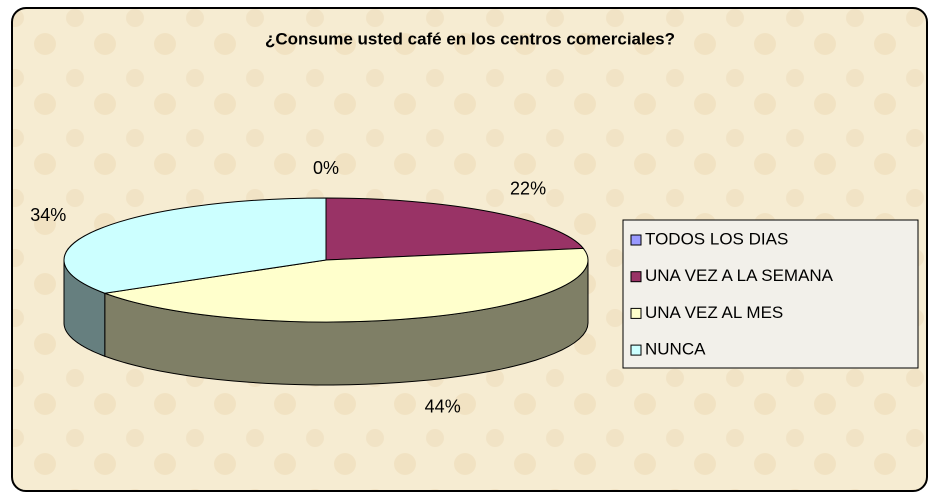  What do you see at coordinates (528, 189) in the screenshot?
I see `data-label: 22%` at bounding box center [528, 189].